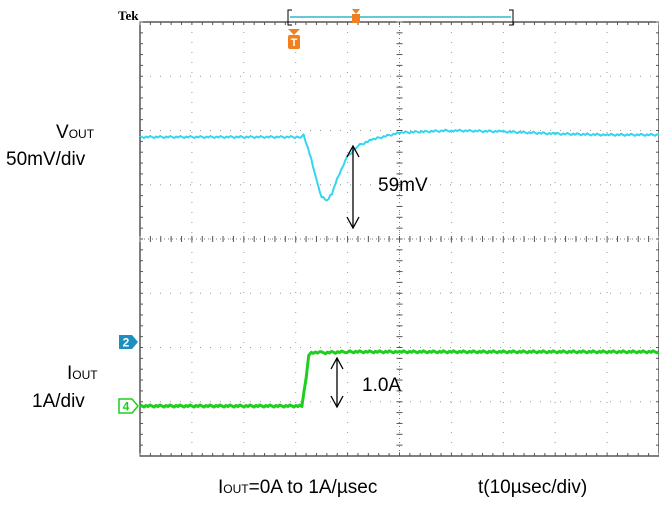  Describe the element at coordinates (337, 402) in the screenshot. I see `step-arrow-head-bottom` at that location.